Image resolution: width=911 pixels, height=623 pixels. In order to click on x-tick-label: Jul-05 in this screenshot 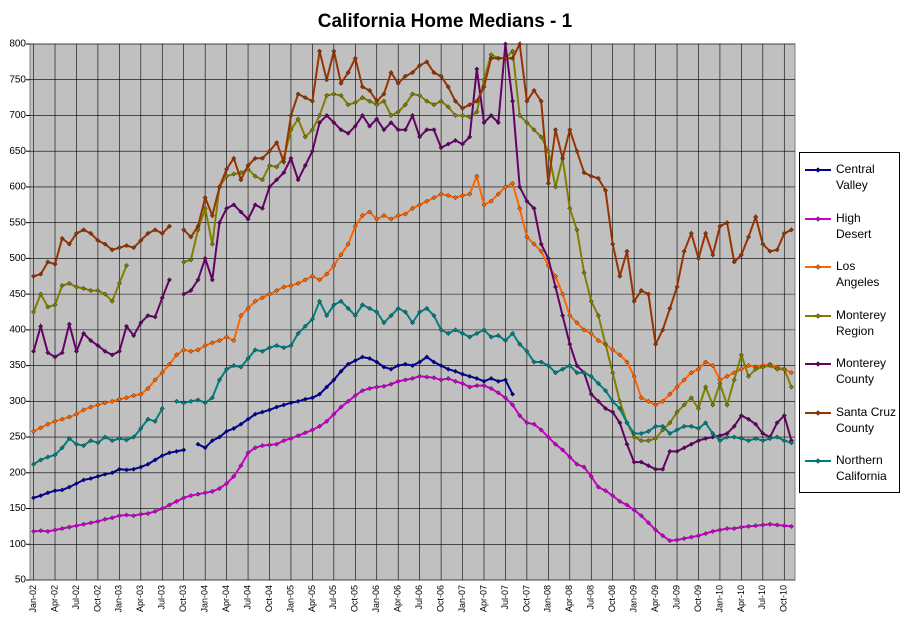, I will do `click(333, 597)`.